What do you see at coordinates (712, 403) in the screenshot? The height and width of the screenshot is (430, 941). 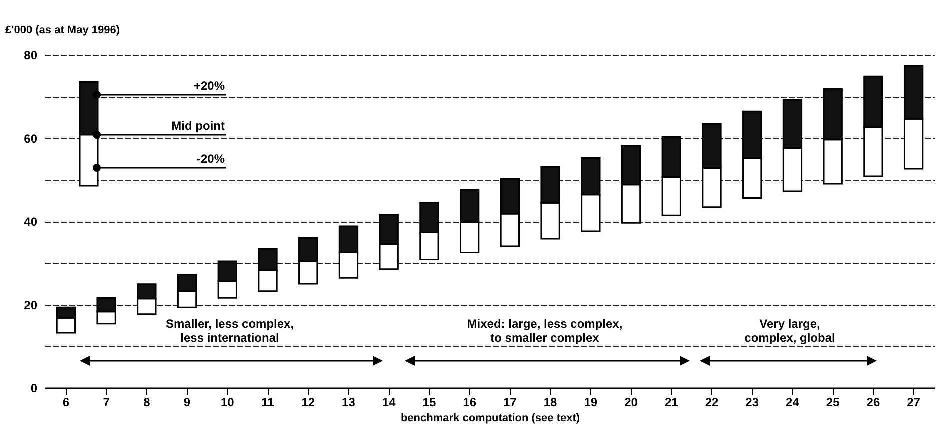 I see `x-tick-label: 22` at bounding box center [712, 403].